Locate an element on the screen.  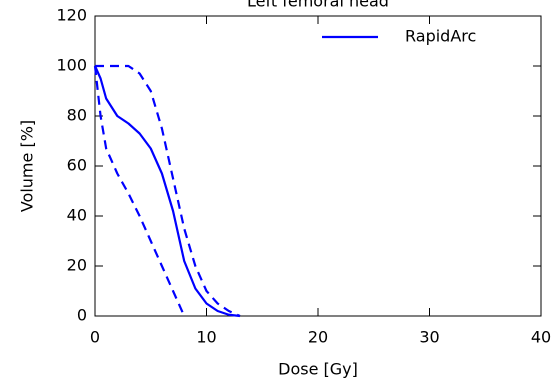
x-tick-label: 0 is located at coordinates (95, 337).